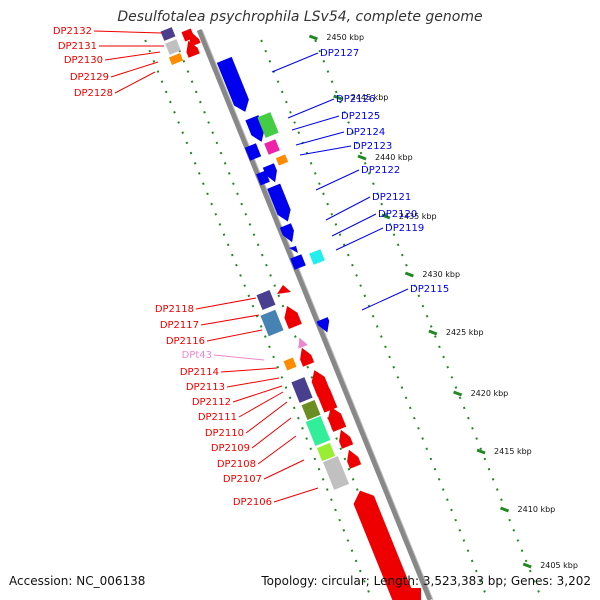 The image size is (600, 600). I want to click on gene-dp2119, so click(317, 257).